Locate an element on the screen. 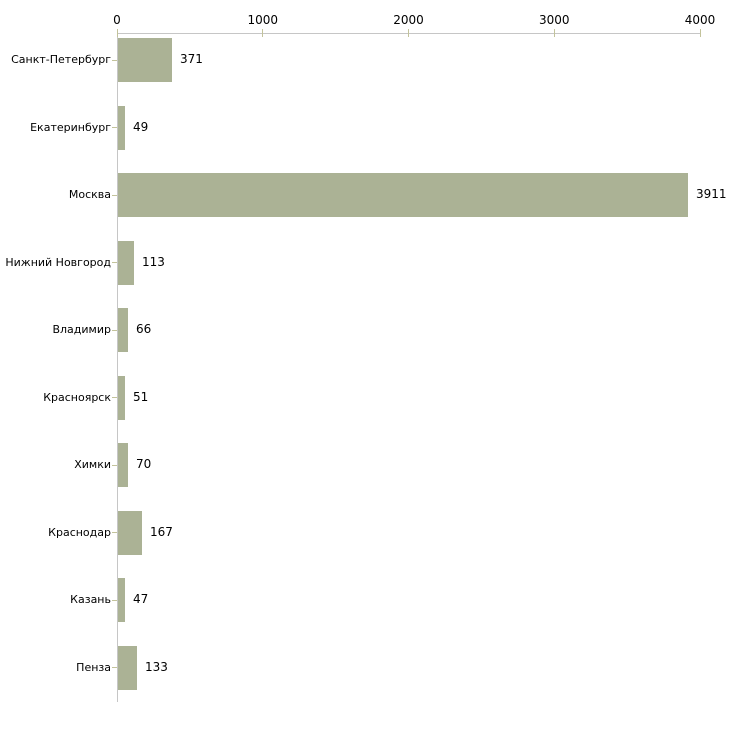 This screenshot has width=730, height=730. x-axis-tick-label: 3000 is located at coordinates (554, 20).